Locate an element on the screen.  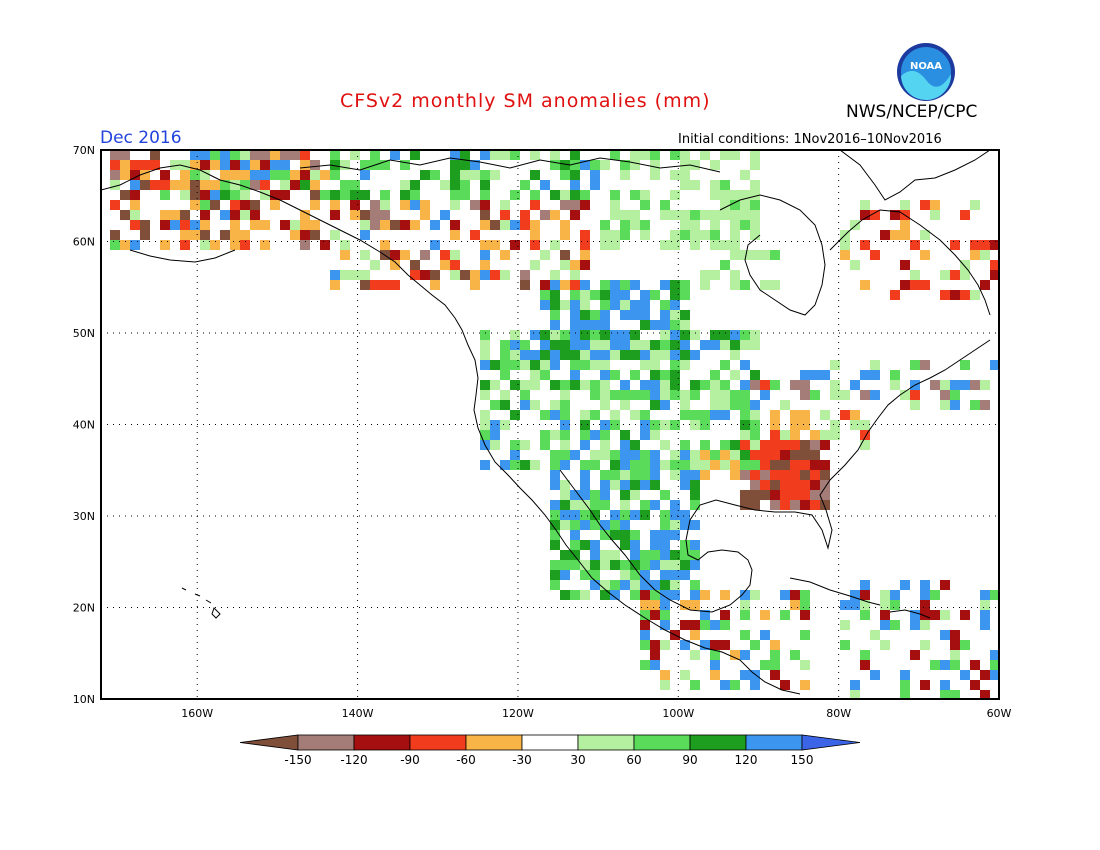
legend-swatch is located at coordinates (662, 742).